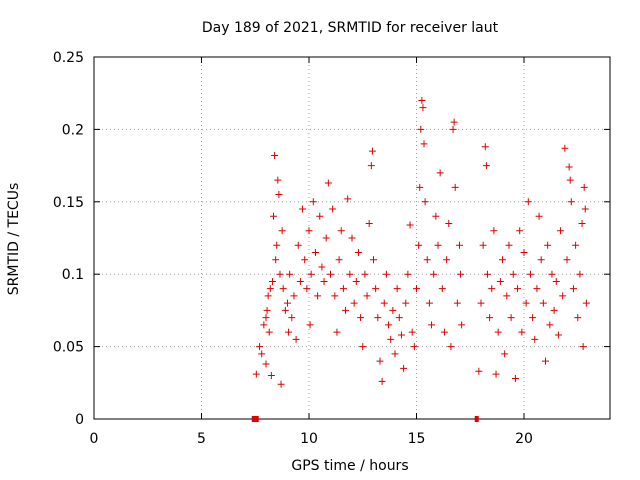  Describe the element at coordinates (68, 203) in the screenshot. I see `y-tick-label: 0.15` at that location.